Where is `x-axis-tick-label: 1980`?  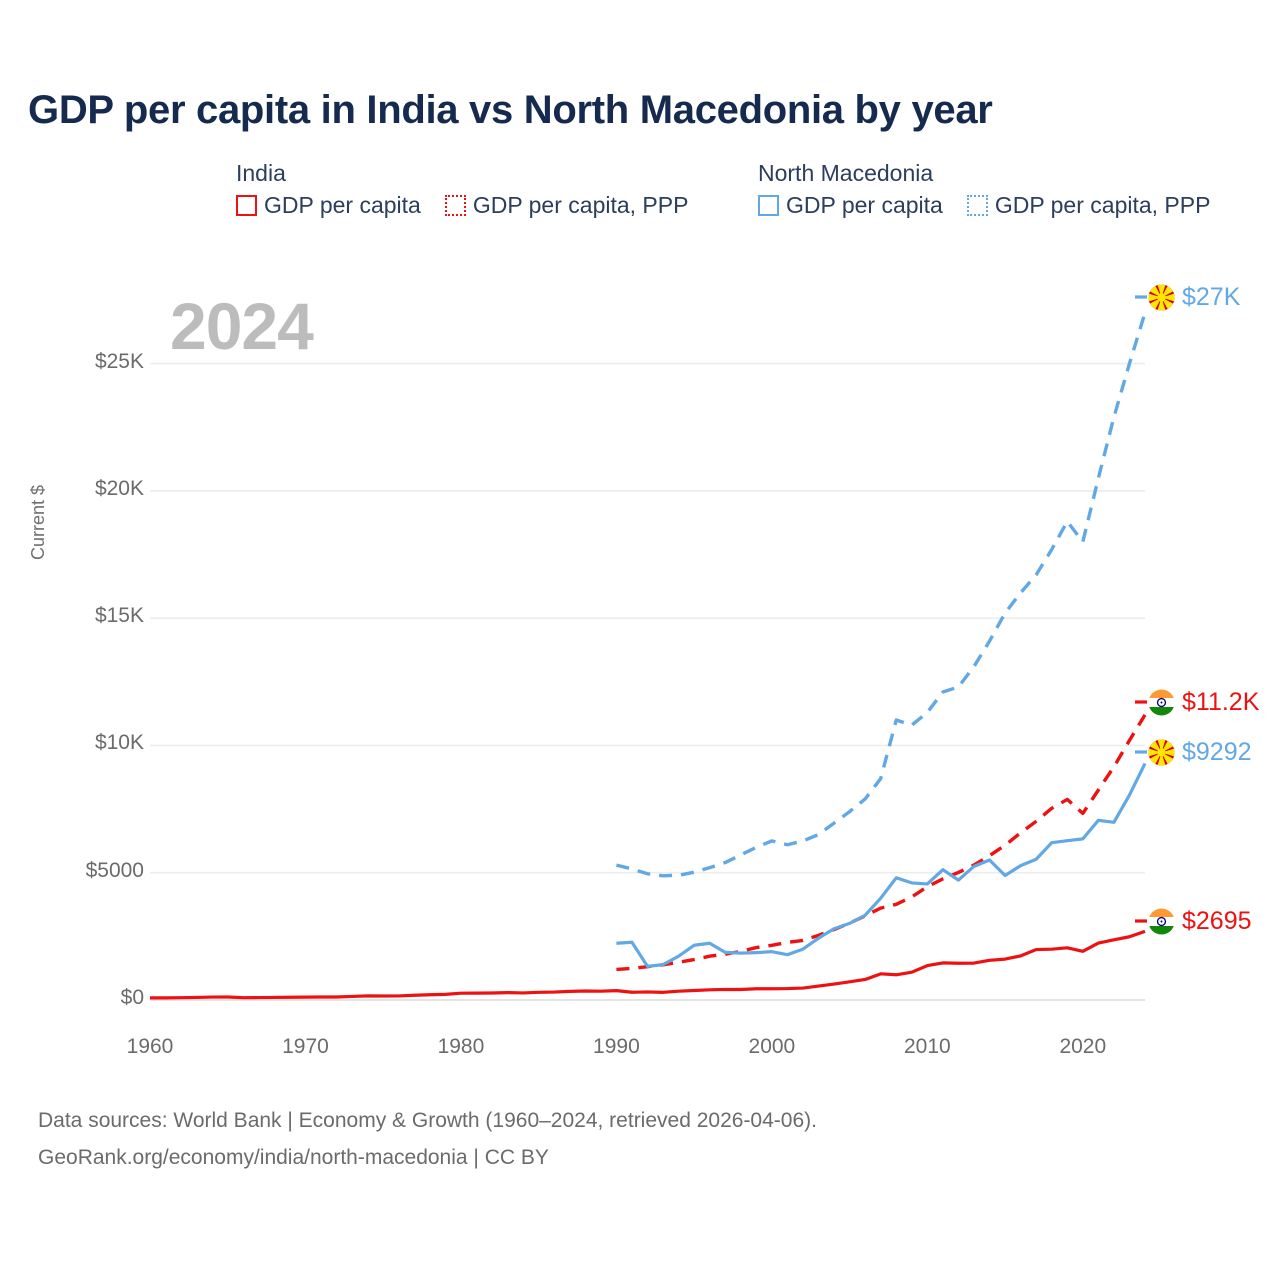 x-axis-tick-label: 1980 is located at coordinates (461, 1046).